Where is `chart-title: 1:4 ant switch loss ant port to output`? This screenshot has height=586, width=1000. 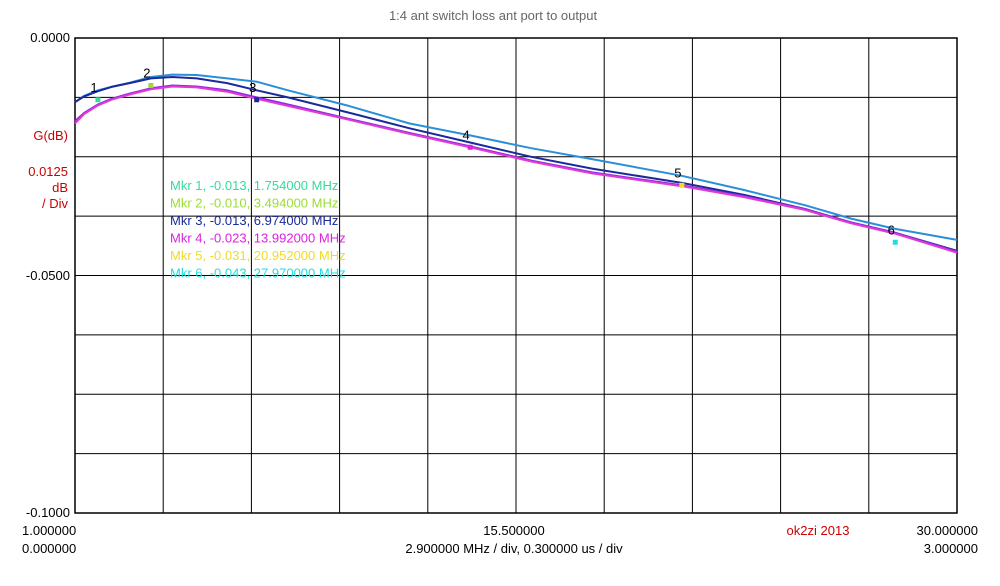 chart-title: 1:4 ant switch loss ant port to output is located at coordinates (493, 15).